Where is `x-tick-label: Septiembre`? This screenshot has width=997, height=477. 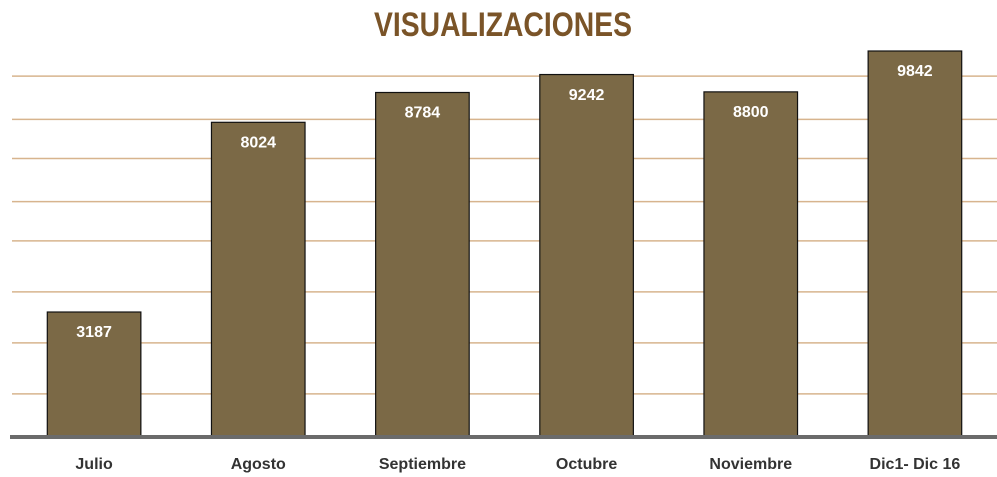
x-tick-label: Septiembre is located at coordinates (422, 464).